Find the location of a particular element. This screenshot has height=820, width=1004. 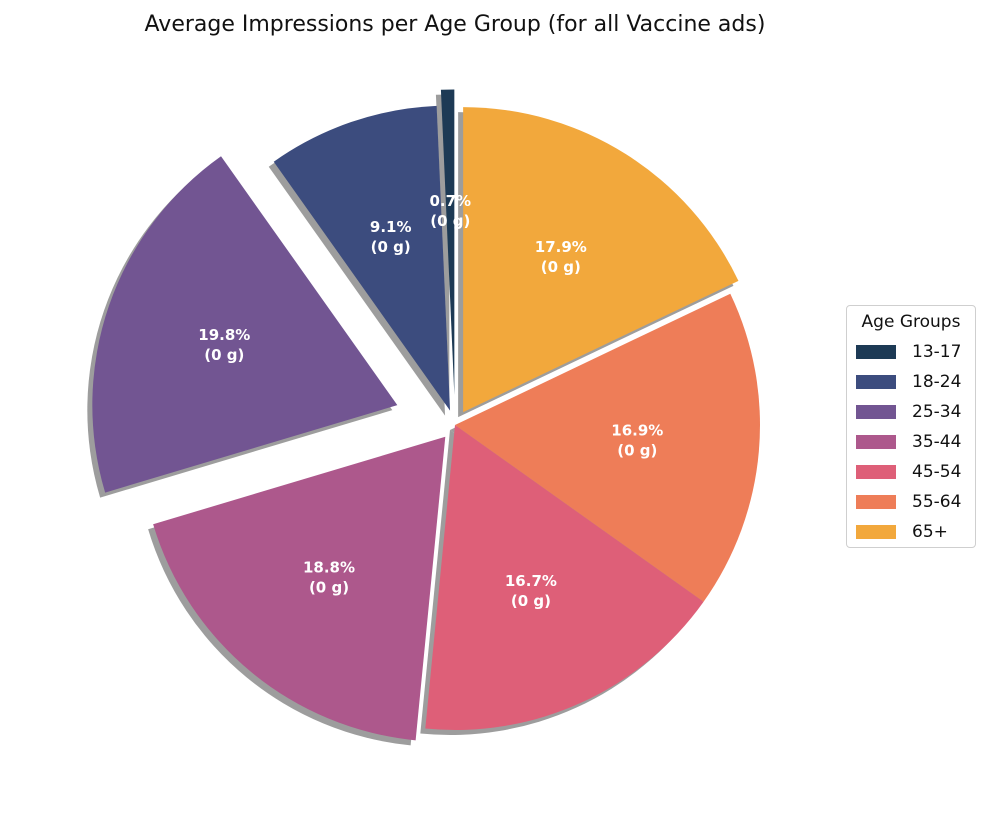

legend-item-18-24: 18-24 is located at coordinates (911, 382).